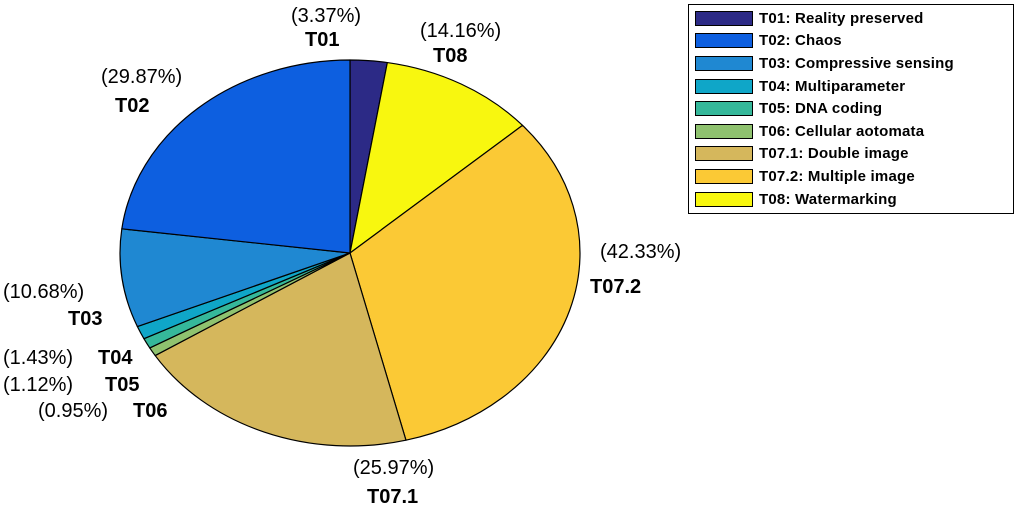  I want to click on code-label-t06: T06, so click(150, 411).